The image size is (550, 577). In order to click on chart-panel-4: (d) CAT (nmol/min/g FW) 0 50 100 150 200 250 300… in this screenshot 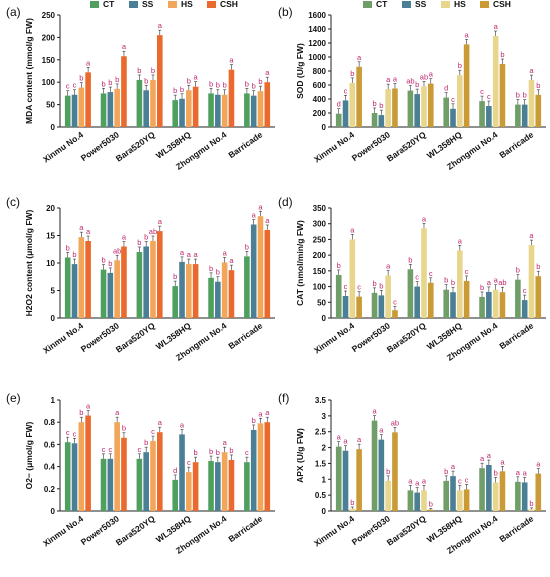, I will do `click(412, 279)`.